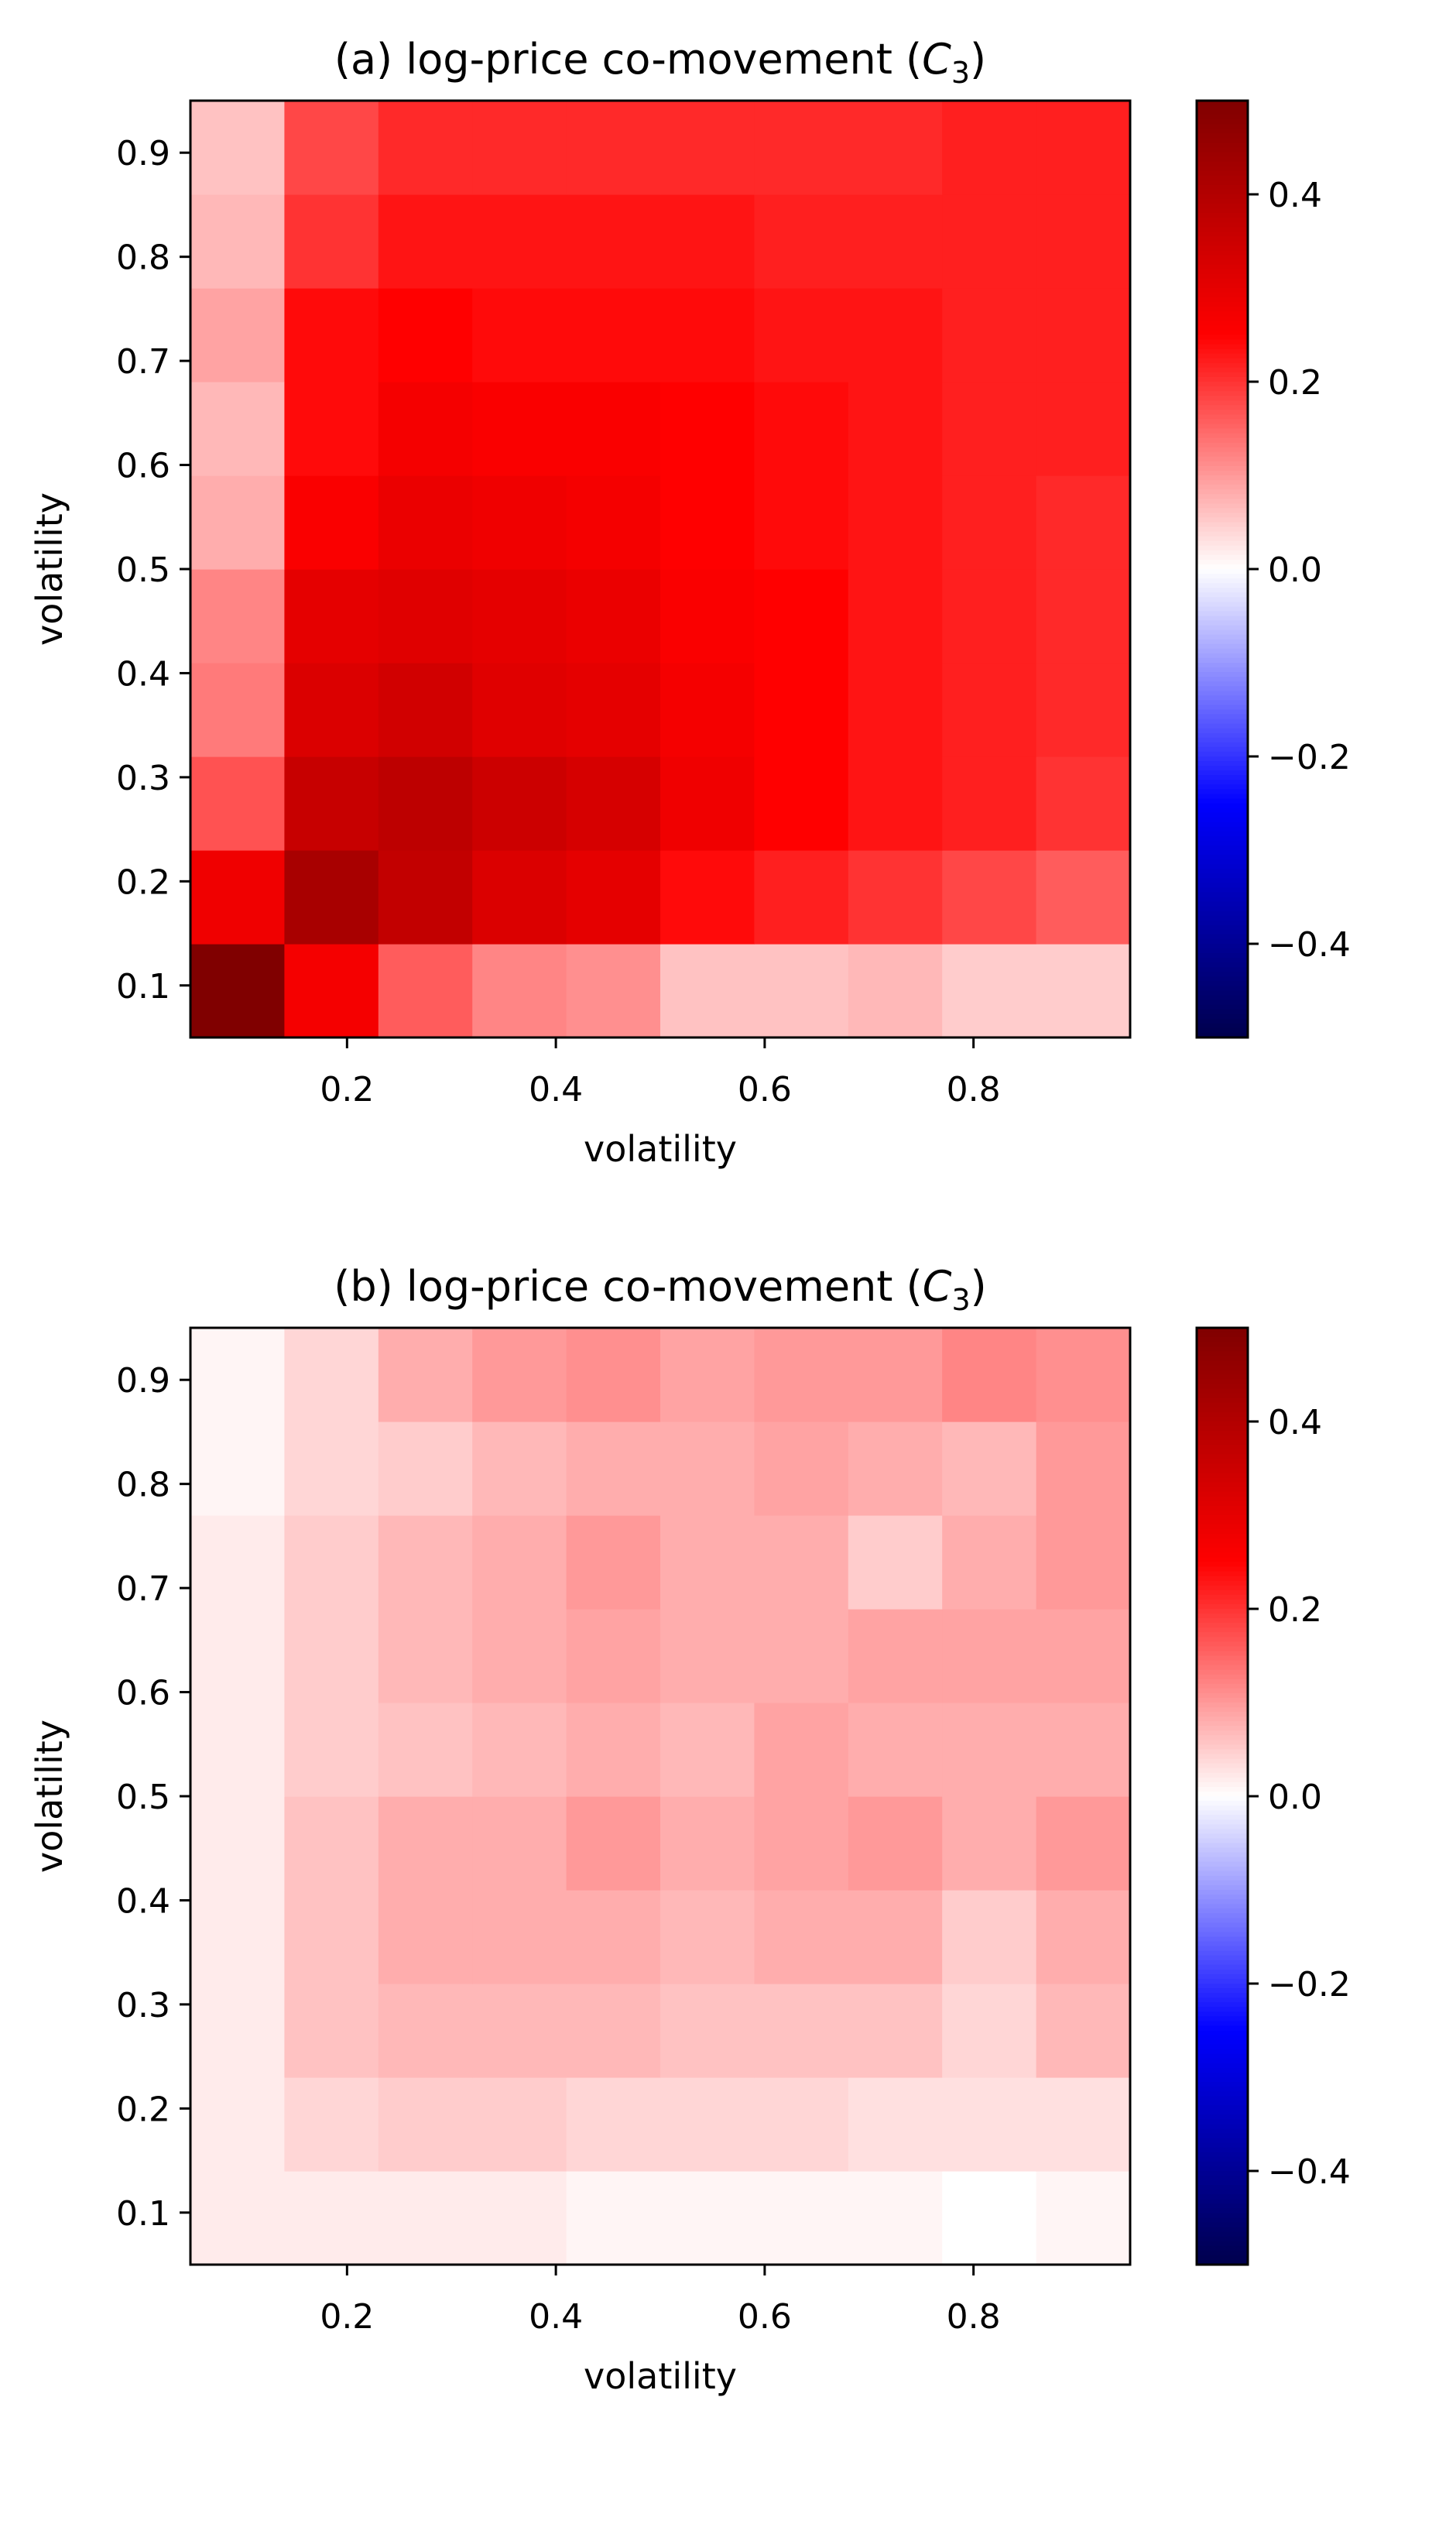 Image resolution: width=1456 pixels, height=2524 pixels. Describe the element at coordinates (143, 1901) in the screenshot. I see `y-tick-label: 0.4` at that location.